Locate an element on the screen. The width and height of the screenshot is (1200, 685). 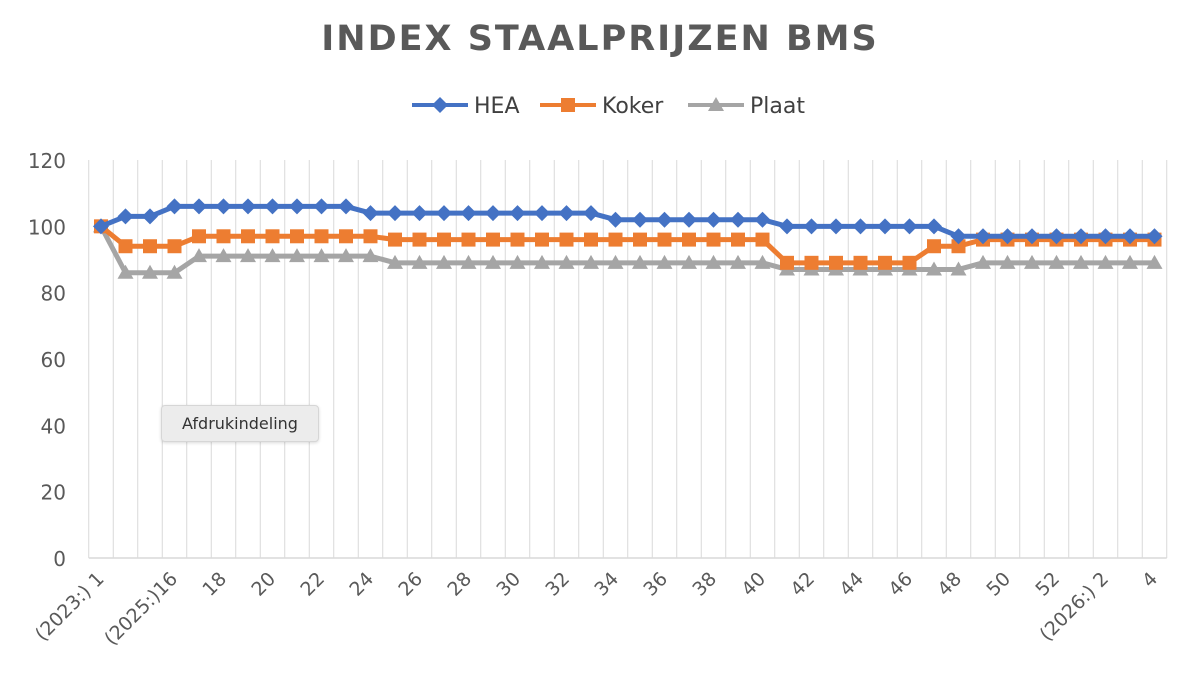
x-tick-label: 38 is located at coordinates (704, 584).